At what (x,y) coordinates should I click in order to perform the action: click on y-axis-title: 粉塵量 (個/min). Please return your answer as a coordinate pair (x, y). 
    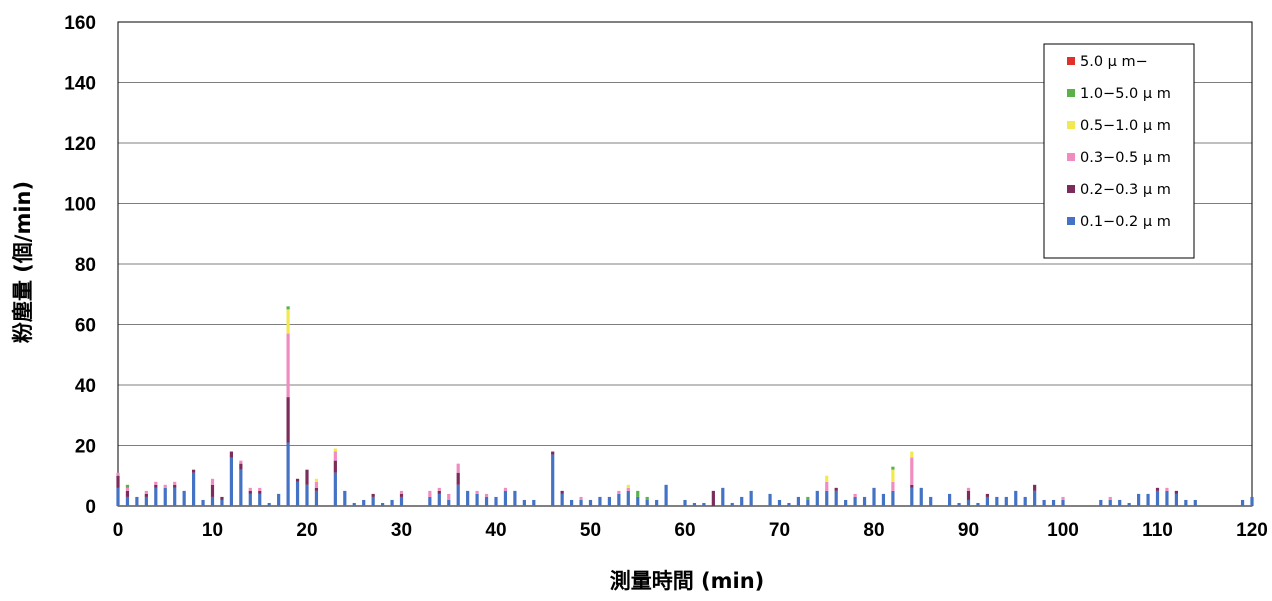
    Looking at the image, I should click on (23, 262).